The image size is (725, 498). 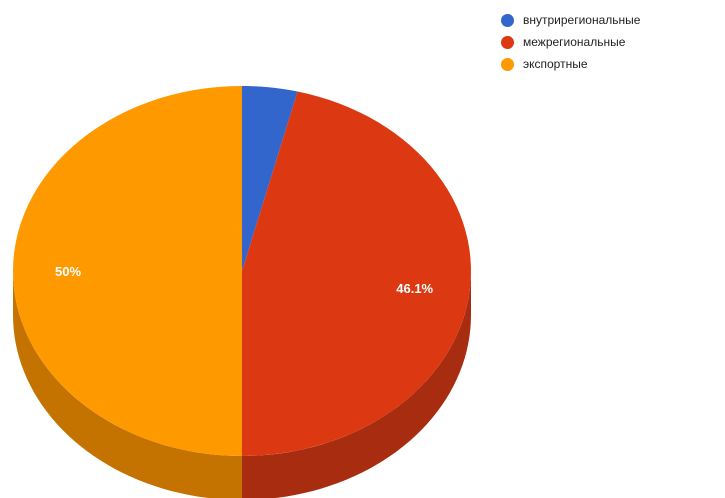 What do you see at coordinates (414, 288) in the screenshot?
I see `data-label-interregional: 46.1%` at bounding box center [414, 288].